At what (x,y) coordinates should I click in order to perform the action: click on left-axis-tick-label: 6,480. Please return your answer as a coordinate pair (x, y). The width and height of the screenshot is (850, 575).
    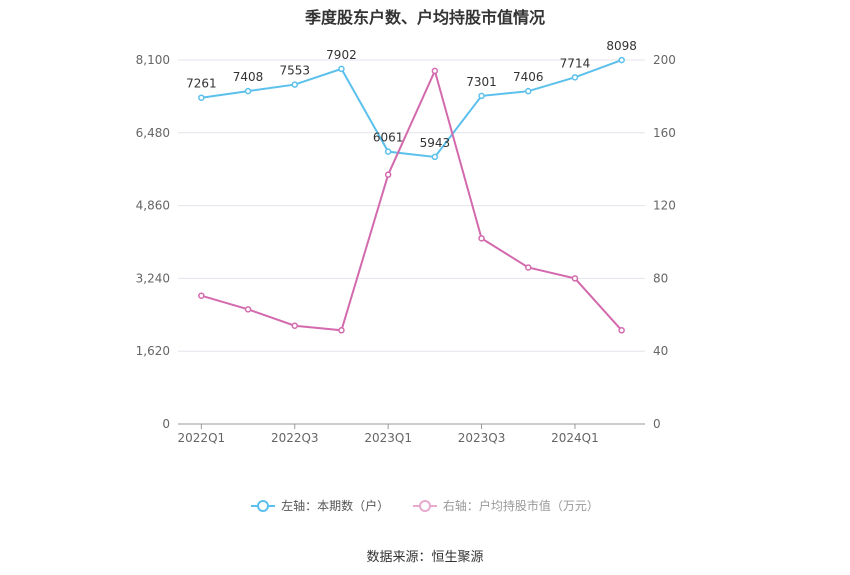
    Looking at the image, I should click on (153, 133).